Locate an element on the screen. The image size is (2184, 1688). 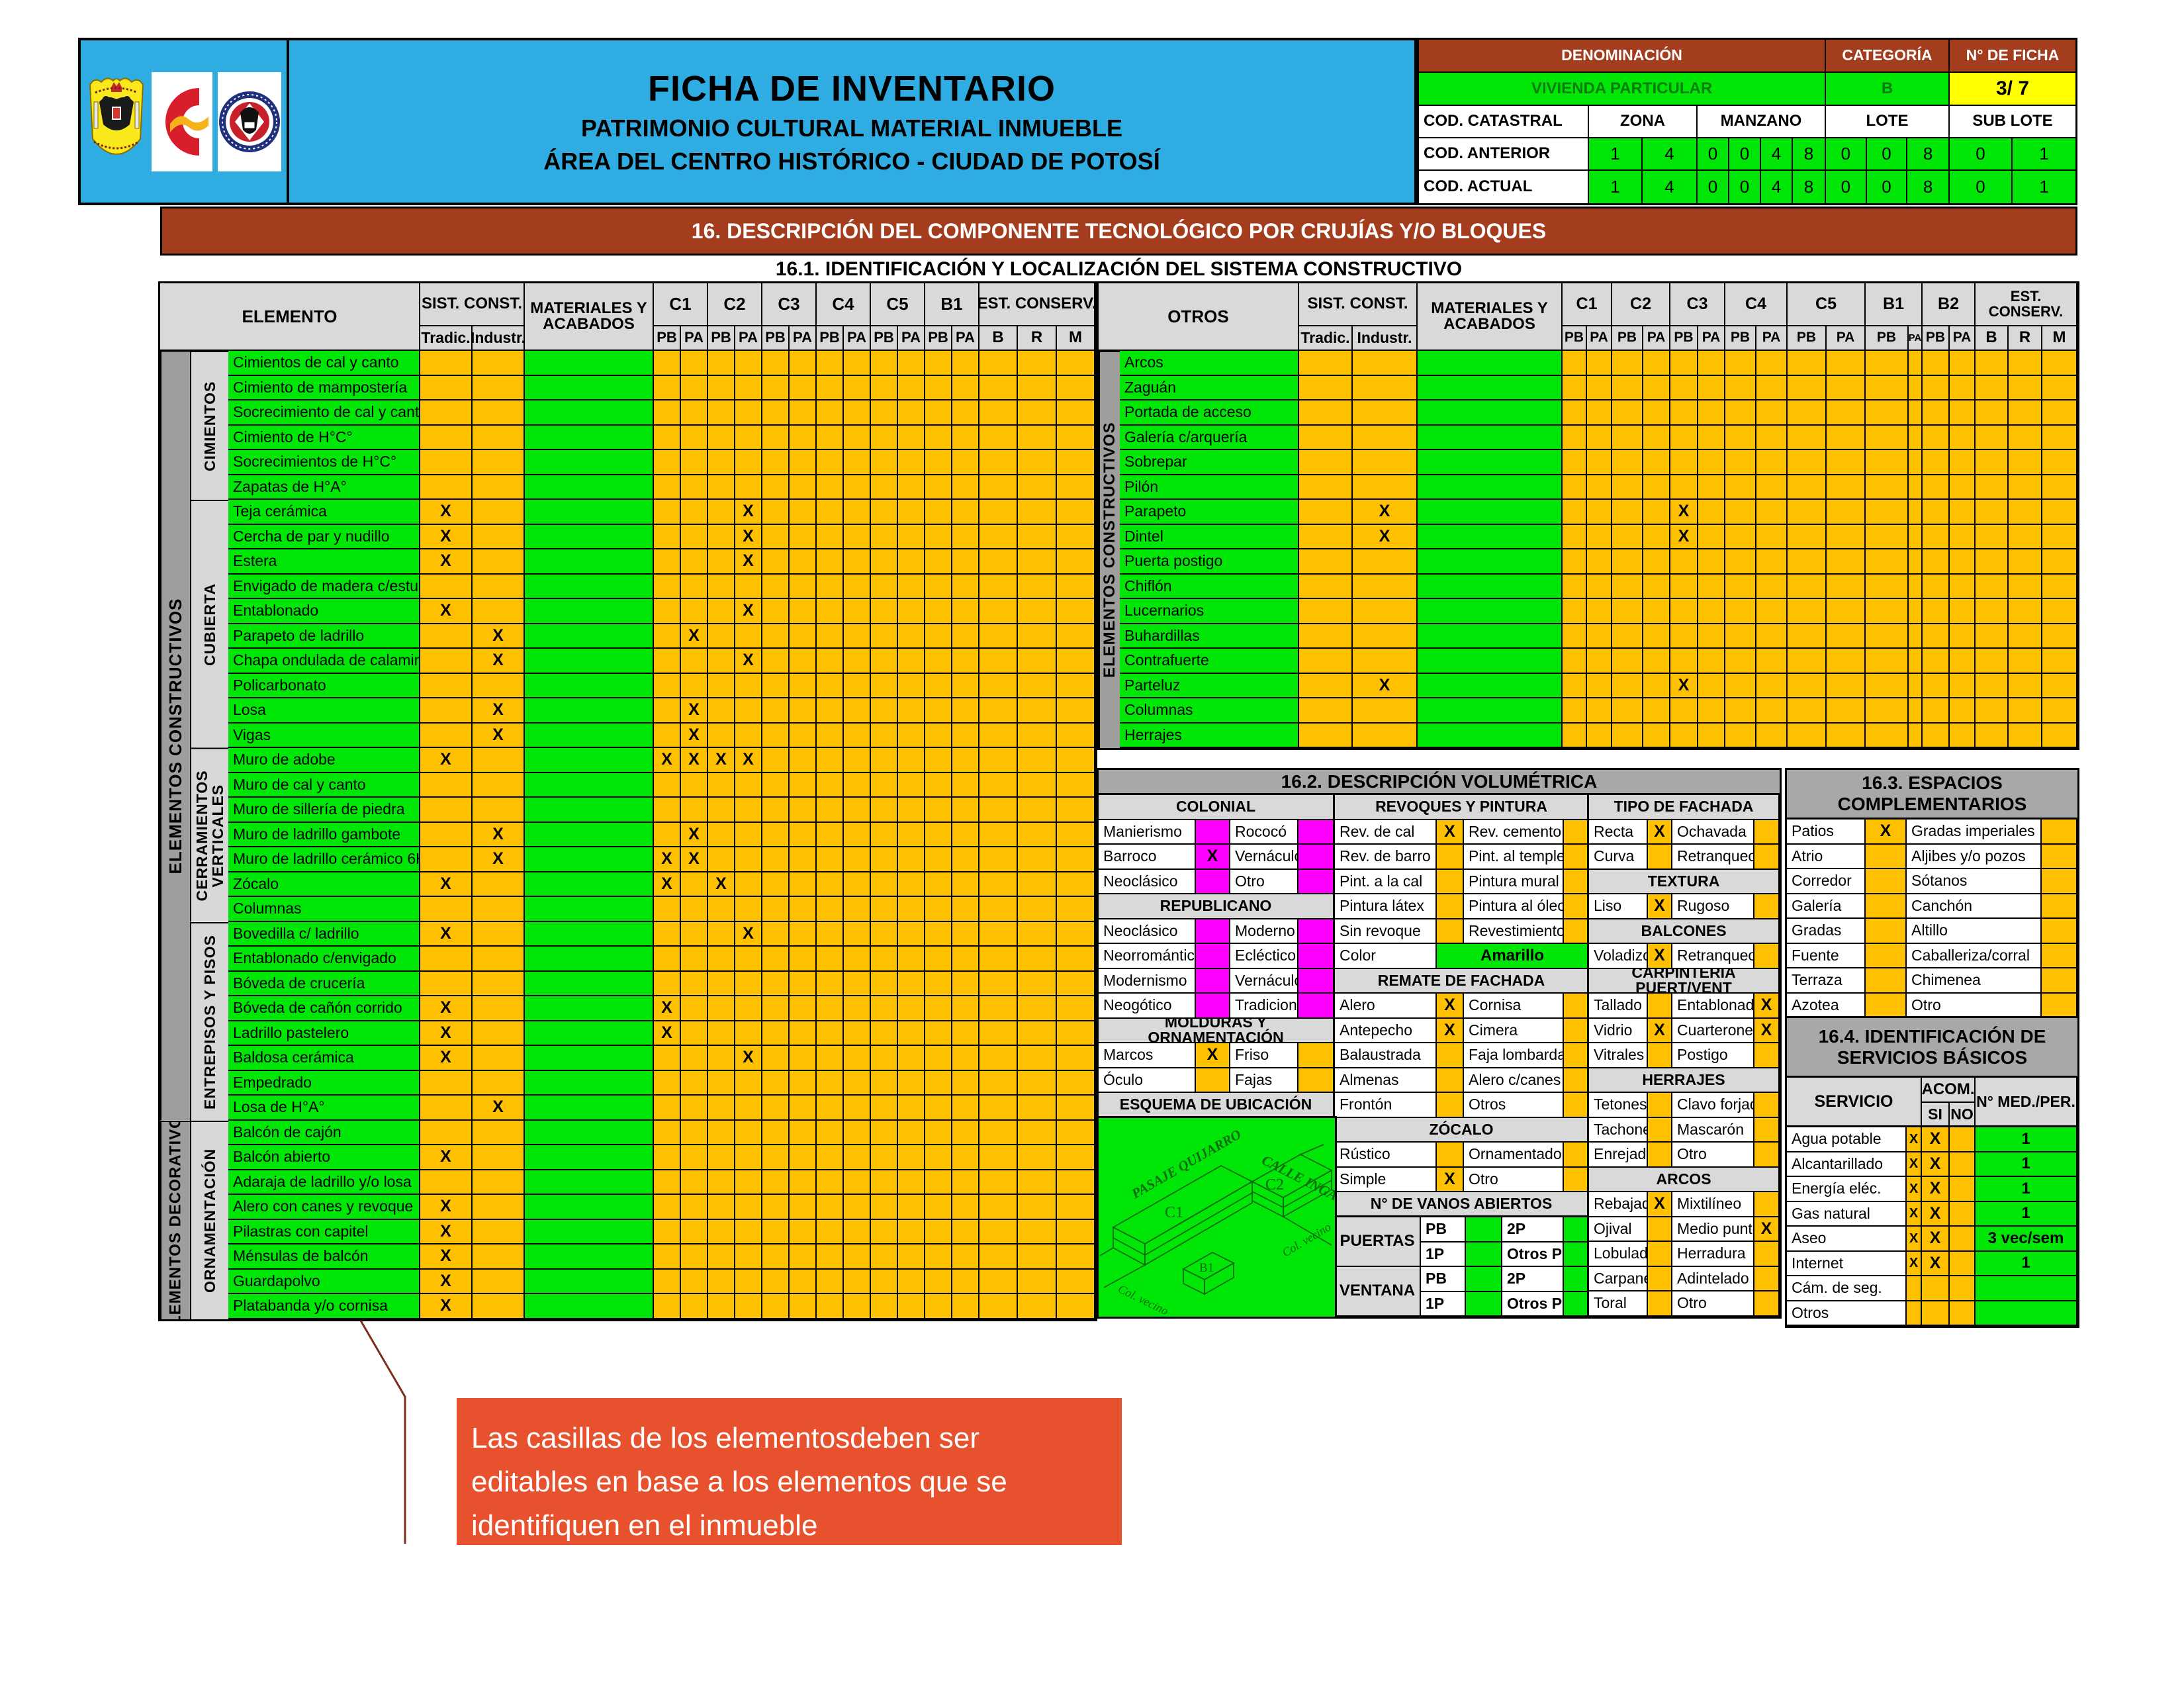
espacio-mark-cell is located at coordinates (1886, 931).